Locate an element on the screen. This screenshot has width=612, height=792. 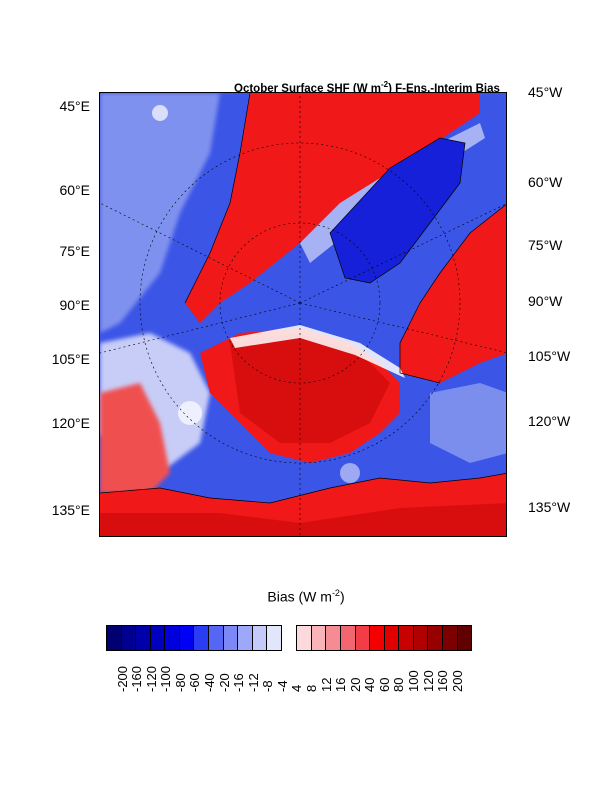
colorbar-tick-label: -12 is located at coordinates (253, 682).